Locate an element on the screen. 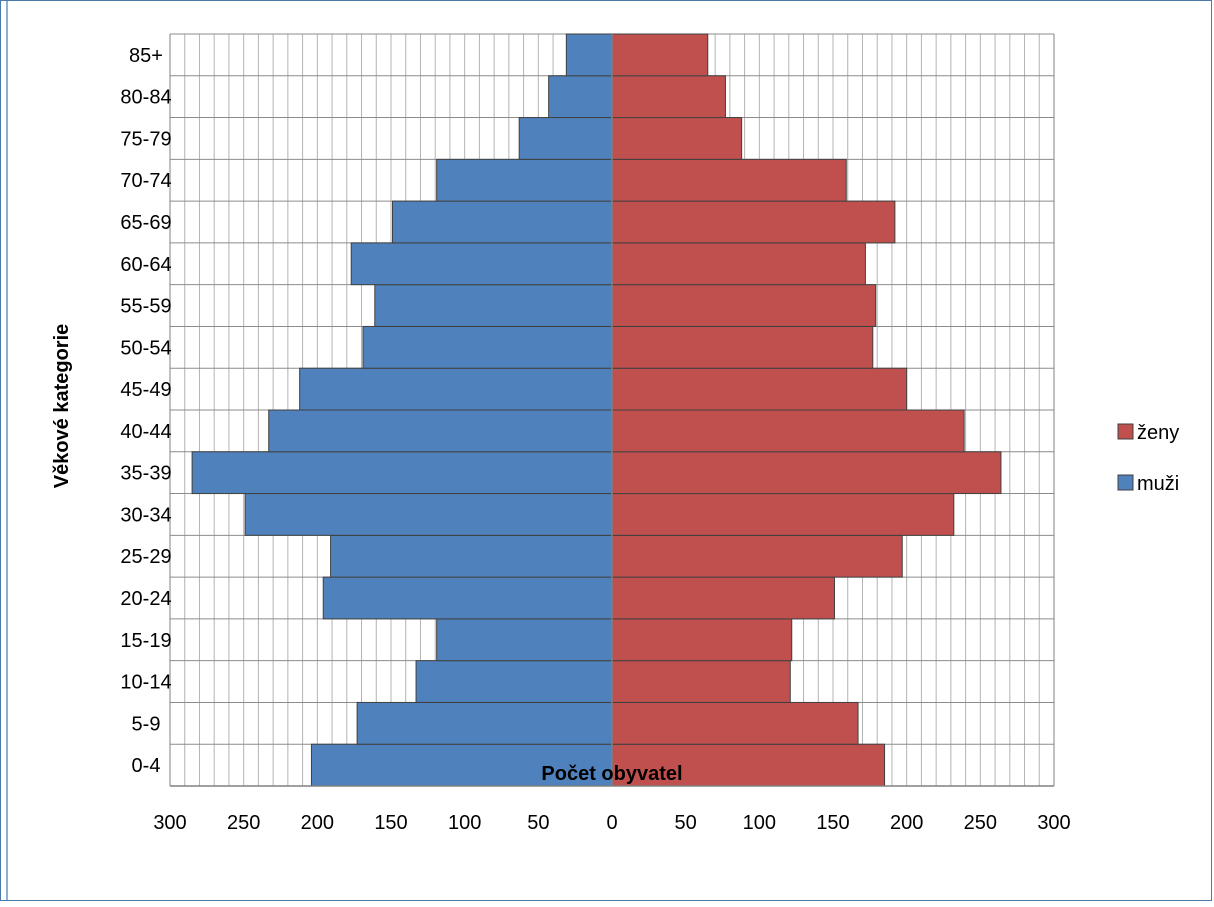 This screenshot has height=907, width=1214. y-tick-label: 85+ is located at coordinates (146, 56).